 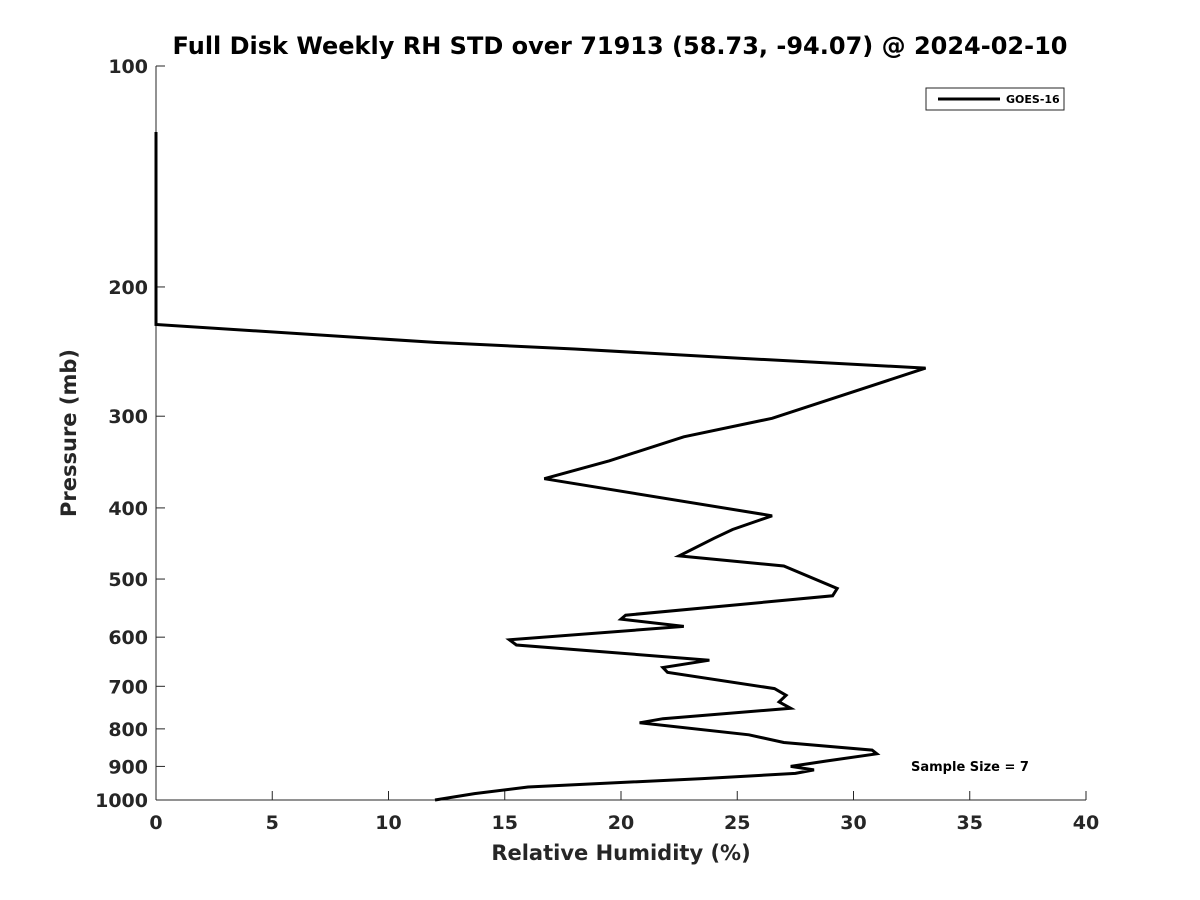 I want to click on y-tick-label: 100, so click(x=128, y=67).